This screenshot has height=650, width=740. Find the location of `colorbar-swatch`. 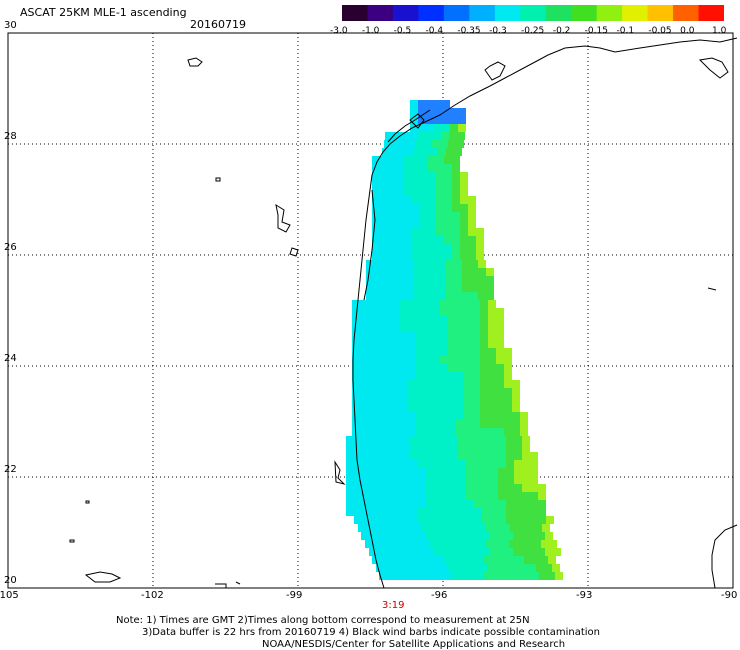

colorbar-swatch is located at coordinates (533, 13).